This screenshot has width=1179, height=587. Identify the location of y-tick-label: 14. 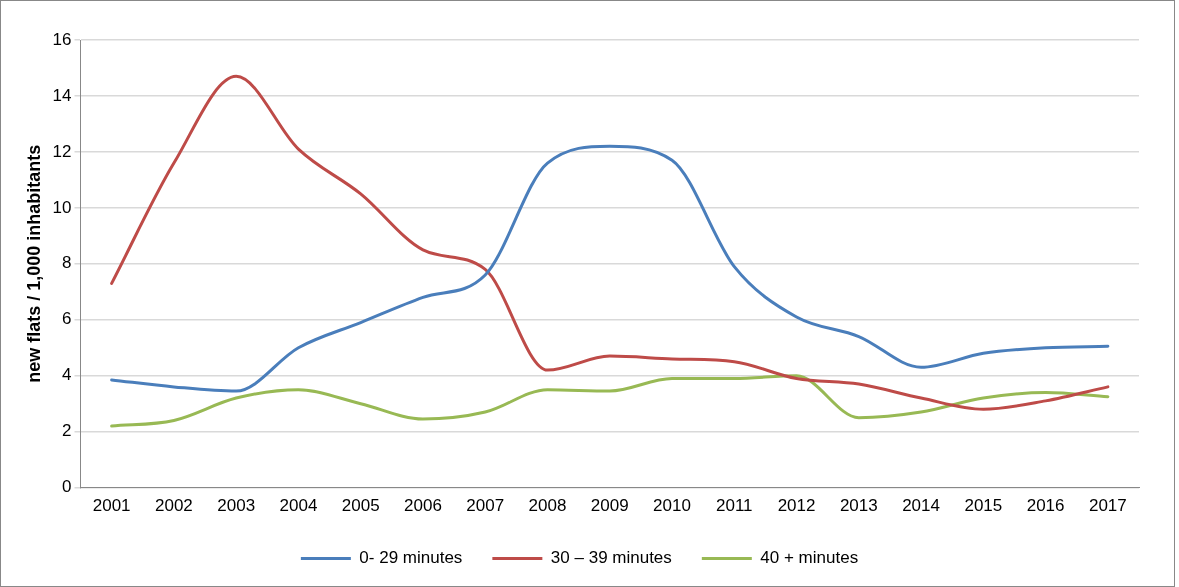
(62, 95).